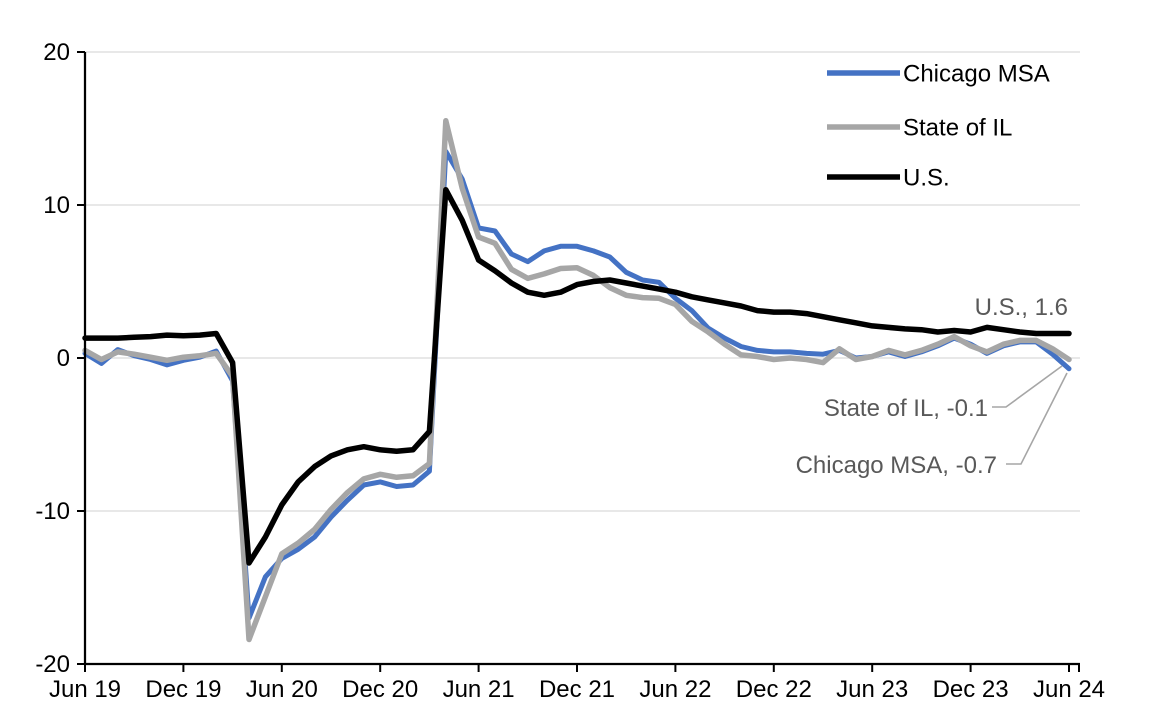 The width and height of the screenshot is (1152, 715). Describe the element at coordinates (183, 689) in the screenshot. I see `x-tick-label: Dec 19` at that location.